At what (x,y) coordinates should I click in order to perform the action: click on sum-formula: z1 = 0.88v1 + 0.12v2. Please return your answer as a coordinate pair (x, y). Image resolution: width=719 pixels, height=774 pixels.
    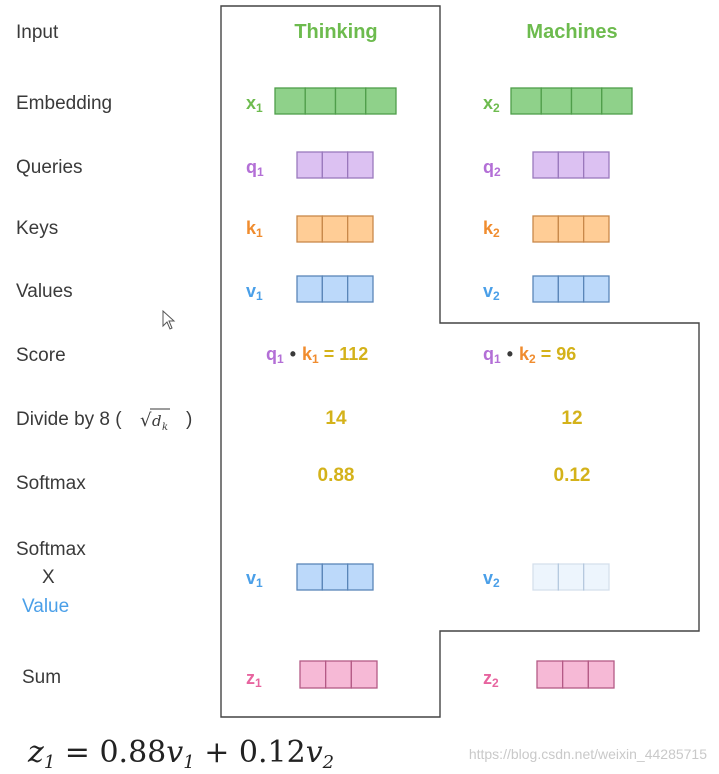
    Looking at the image, I should click on (180, 754).